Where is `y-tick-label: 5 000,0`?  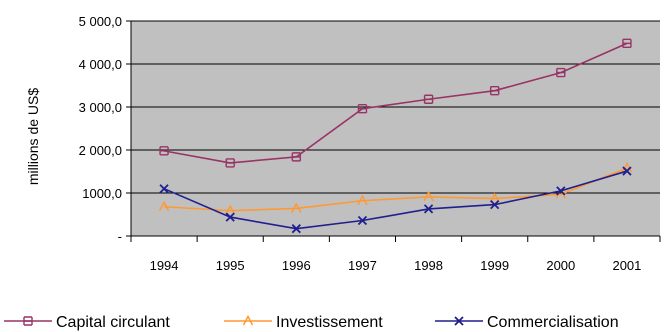
y-tick-label: 5 000,0 is located at coordinates (100, 21).